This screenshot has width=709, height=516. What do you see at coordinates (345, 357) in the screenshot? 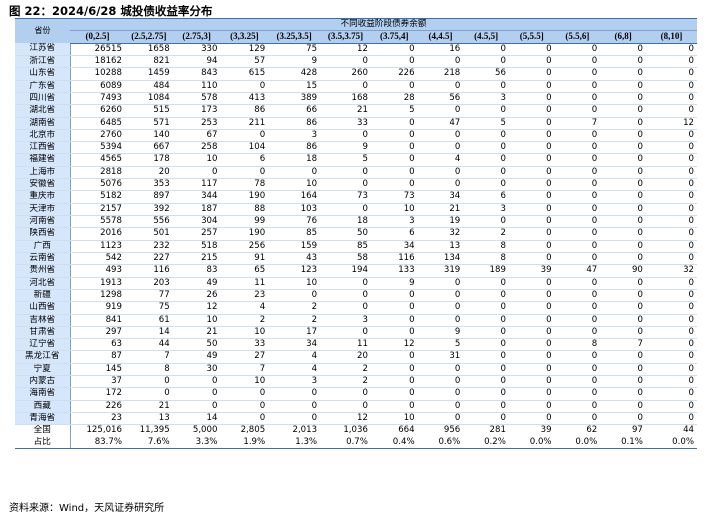
I see `table-cell: 20` at bounding box center [345, 357].